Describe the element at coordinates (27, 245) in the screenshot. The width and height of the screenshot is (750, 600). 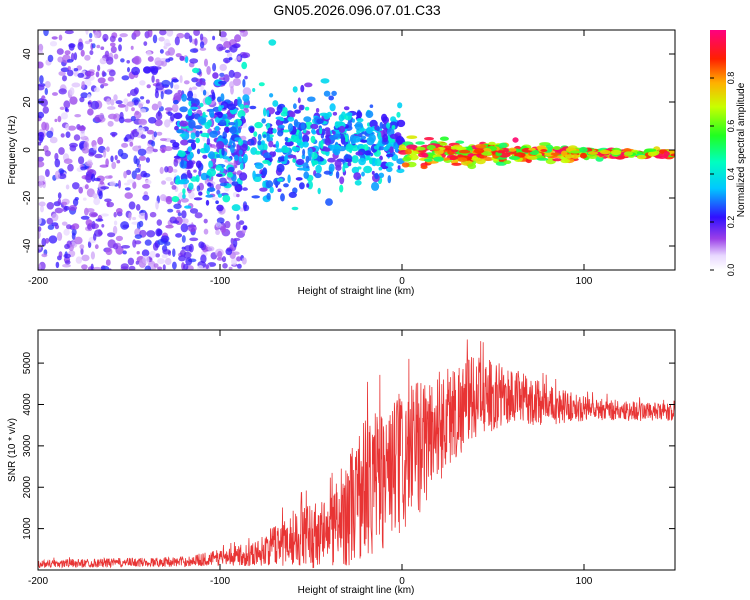
I see `y-tick-label: -40` at that location.